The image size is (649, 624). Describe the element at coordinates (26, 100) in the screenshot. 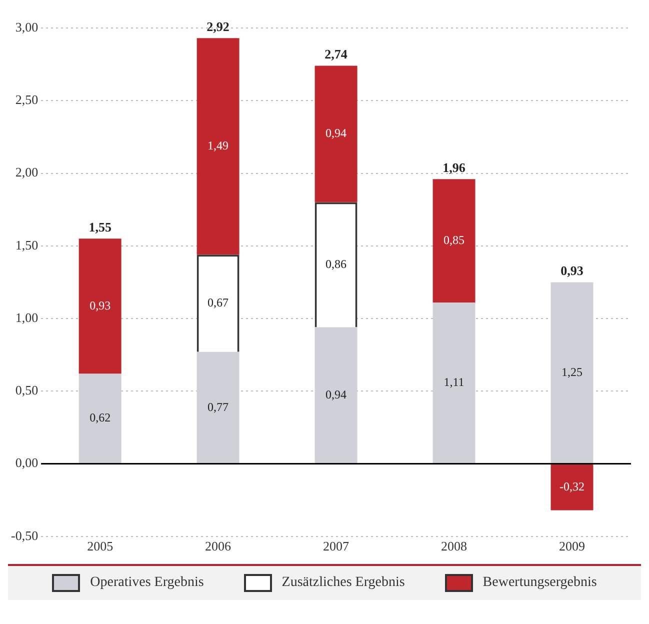

I see `y-tick-label: 2,50` at that location.